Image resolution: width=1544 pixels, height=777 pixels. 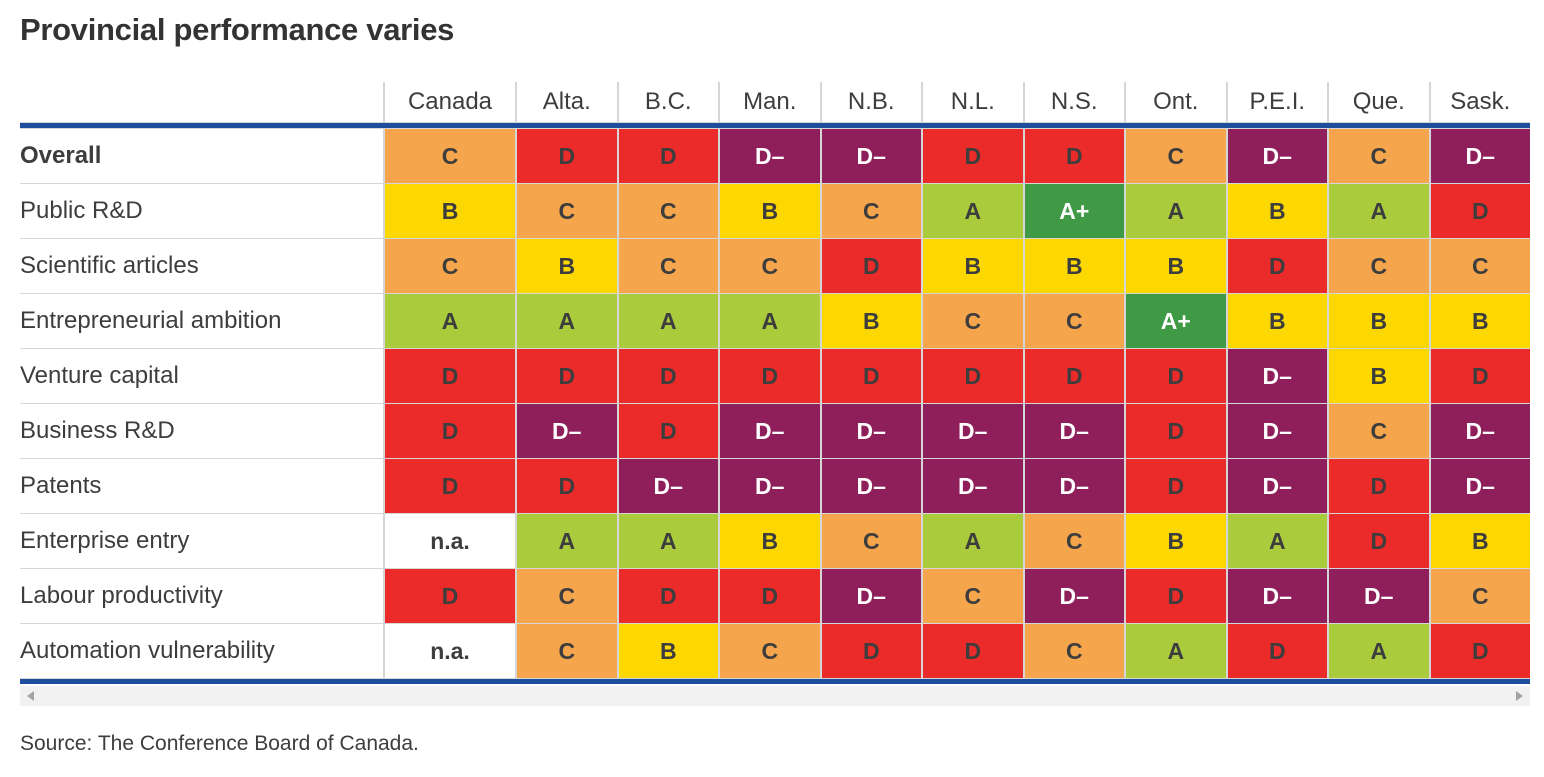 I want to click on grade-cell-n-b-enterprise-entry: C, so click(x=871, y=541).